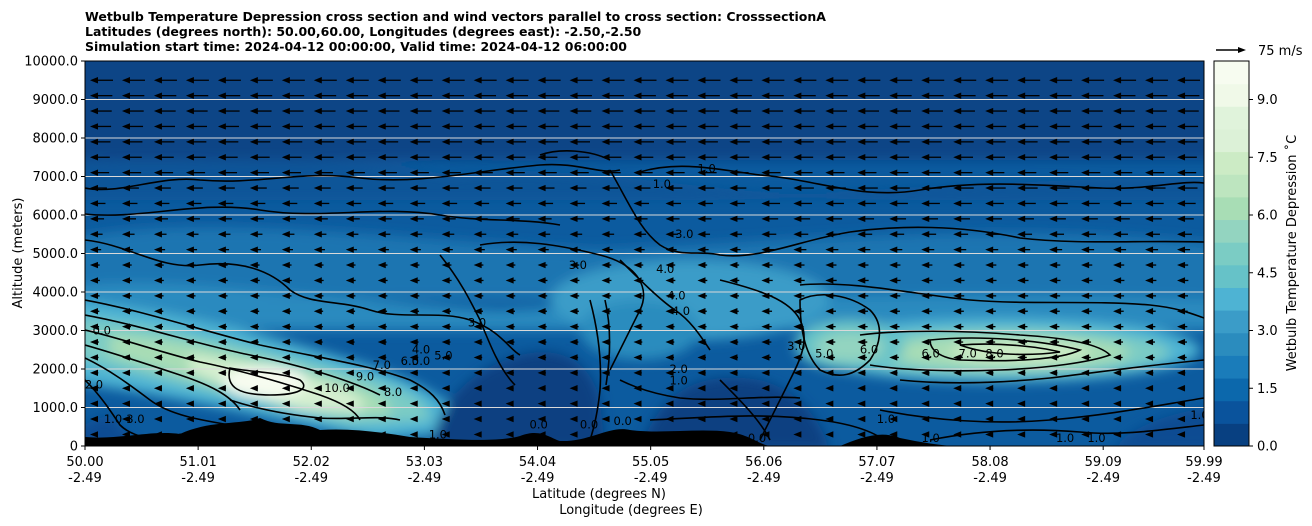 This screenshot has height=526, width=1312. I want to click on x-tick-label-lon: -2.49, so click(198, 478).